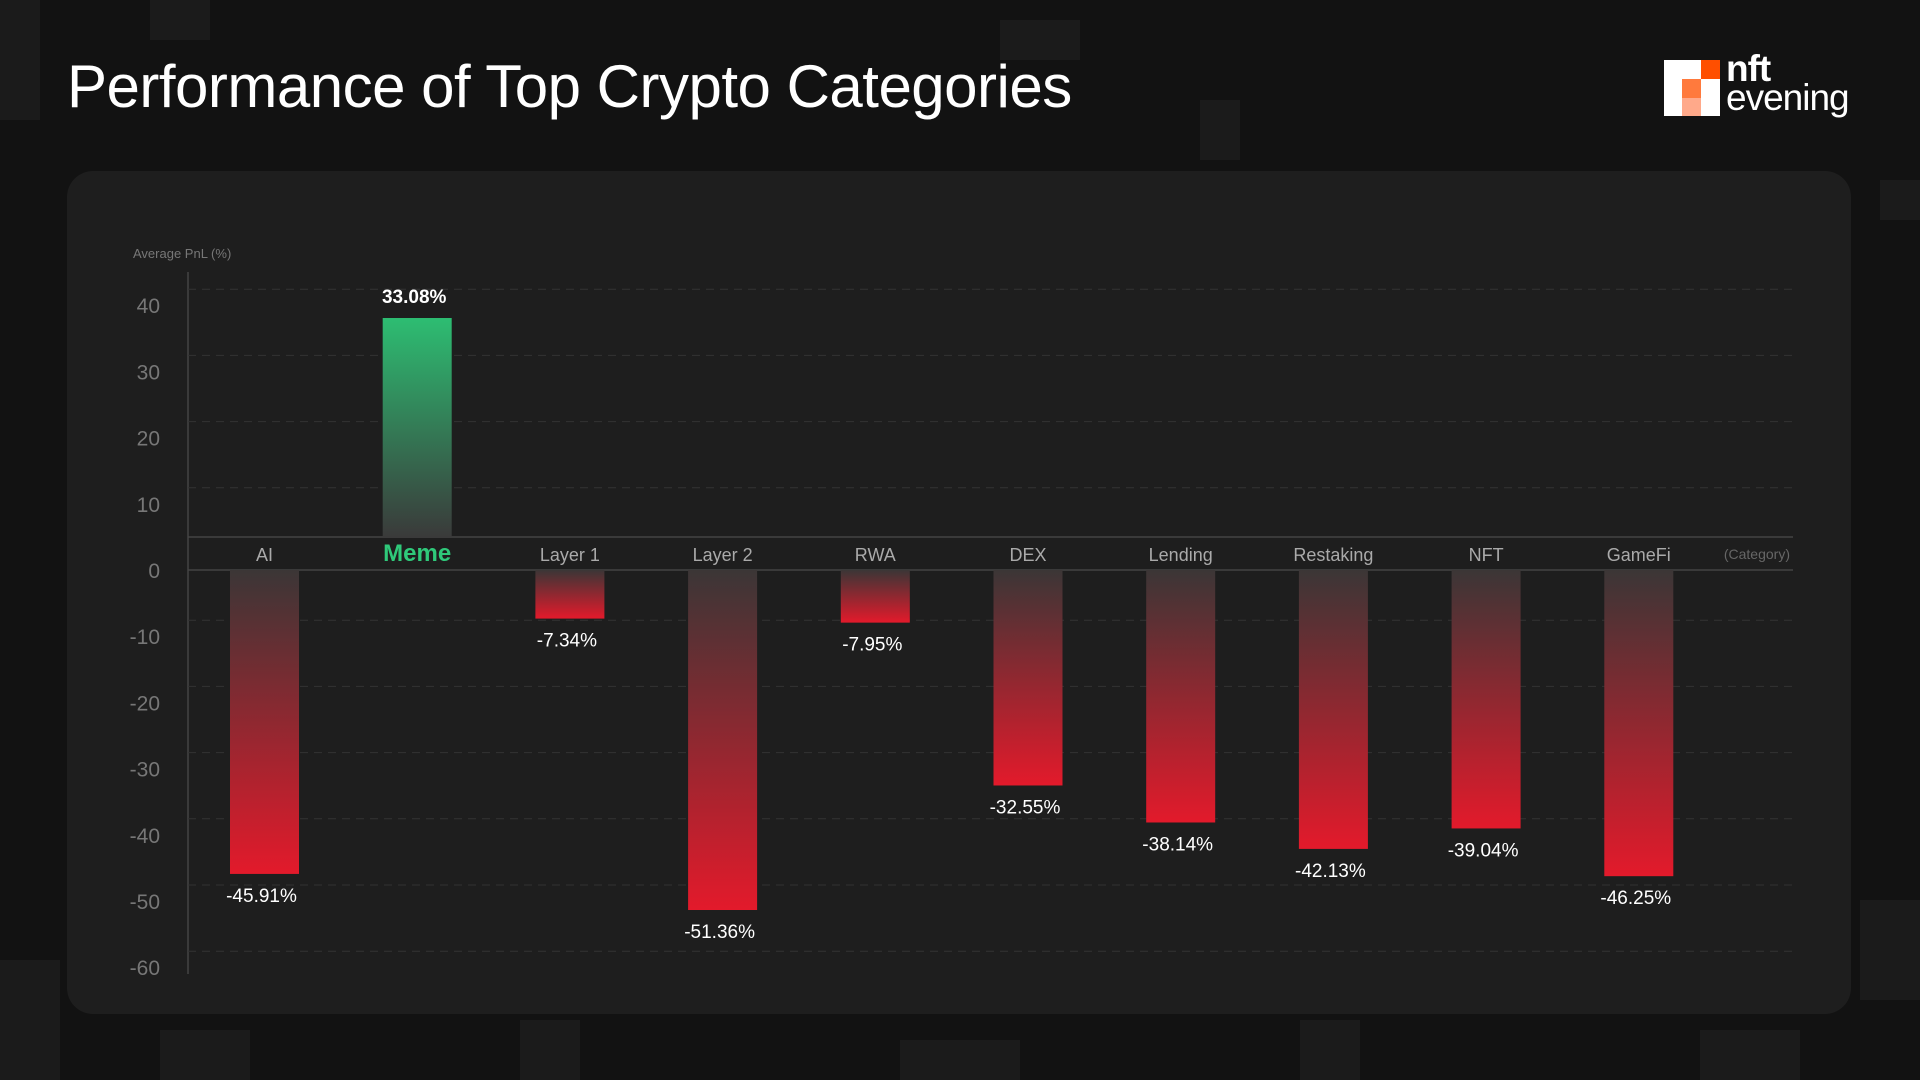 This screenshot has width=1920, height=1080. What do you see at coordinates (1025, 807) in the screenshot?
I see `data-label: -32.55%` at bounding box center [1025, 807].